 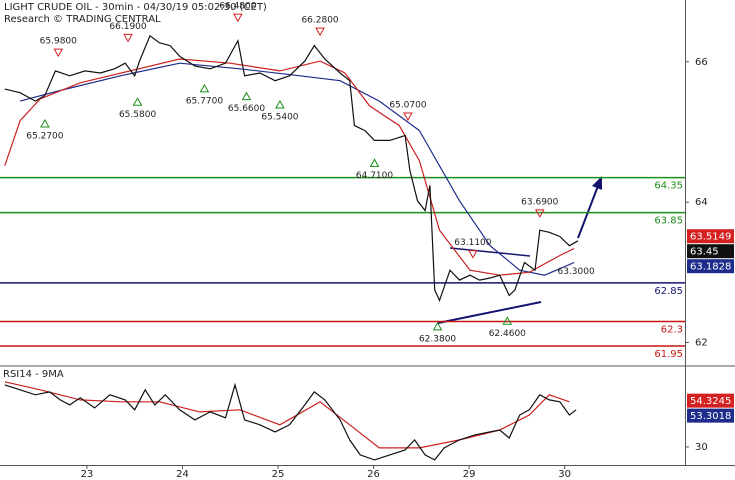 What do you see at coordinates (182, 474) in the screenshot?
I see `x-tick-label: 24` at bounding box center [182, 474].